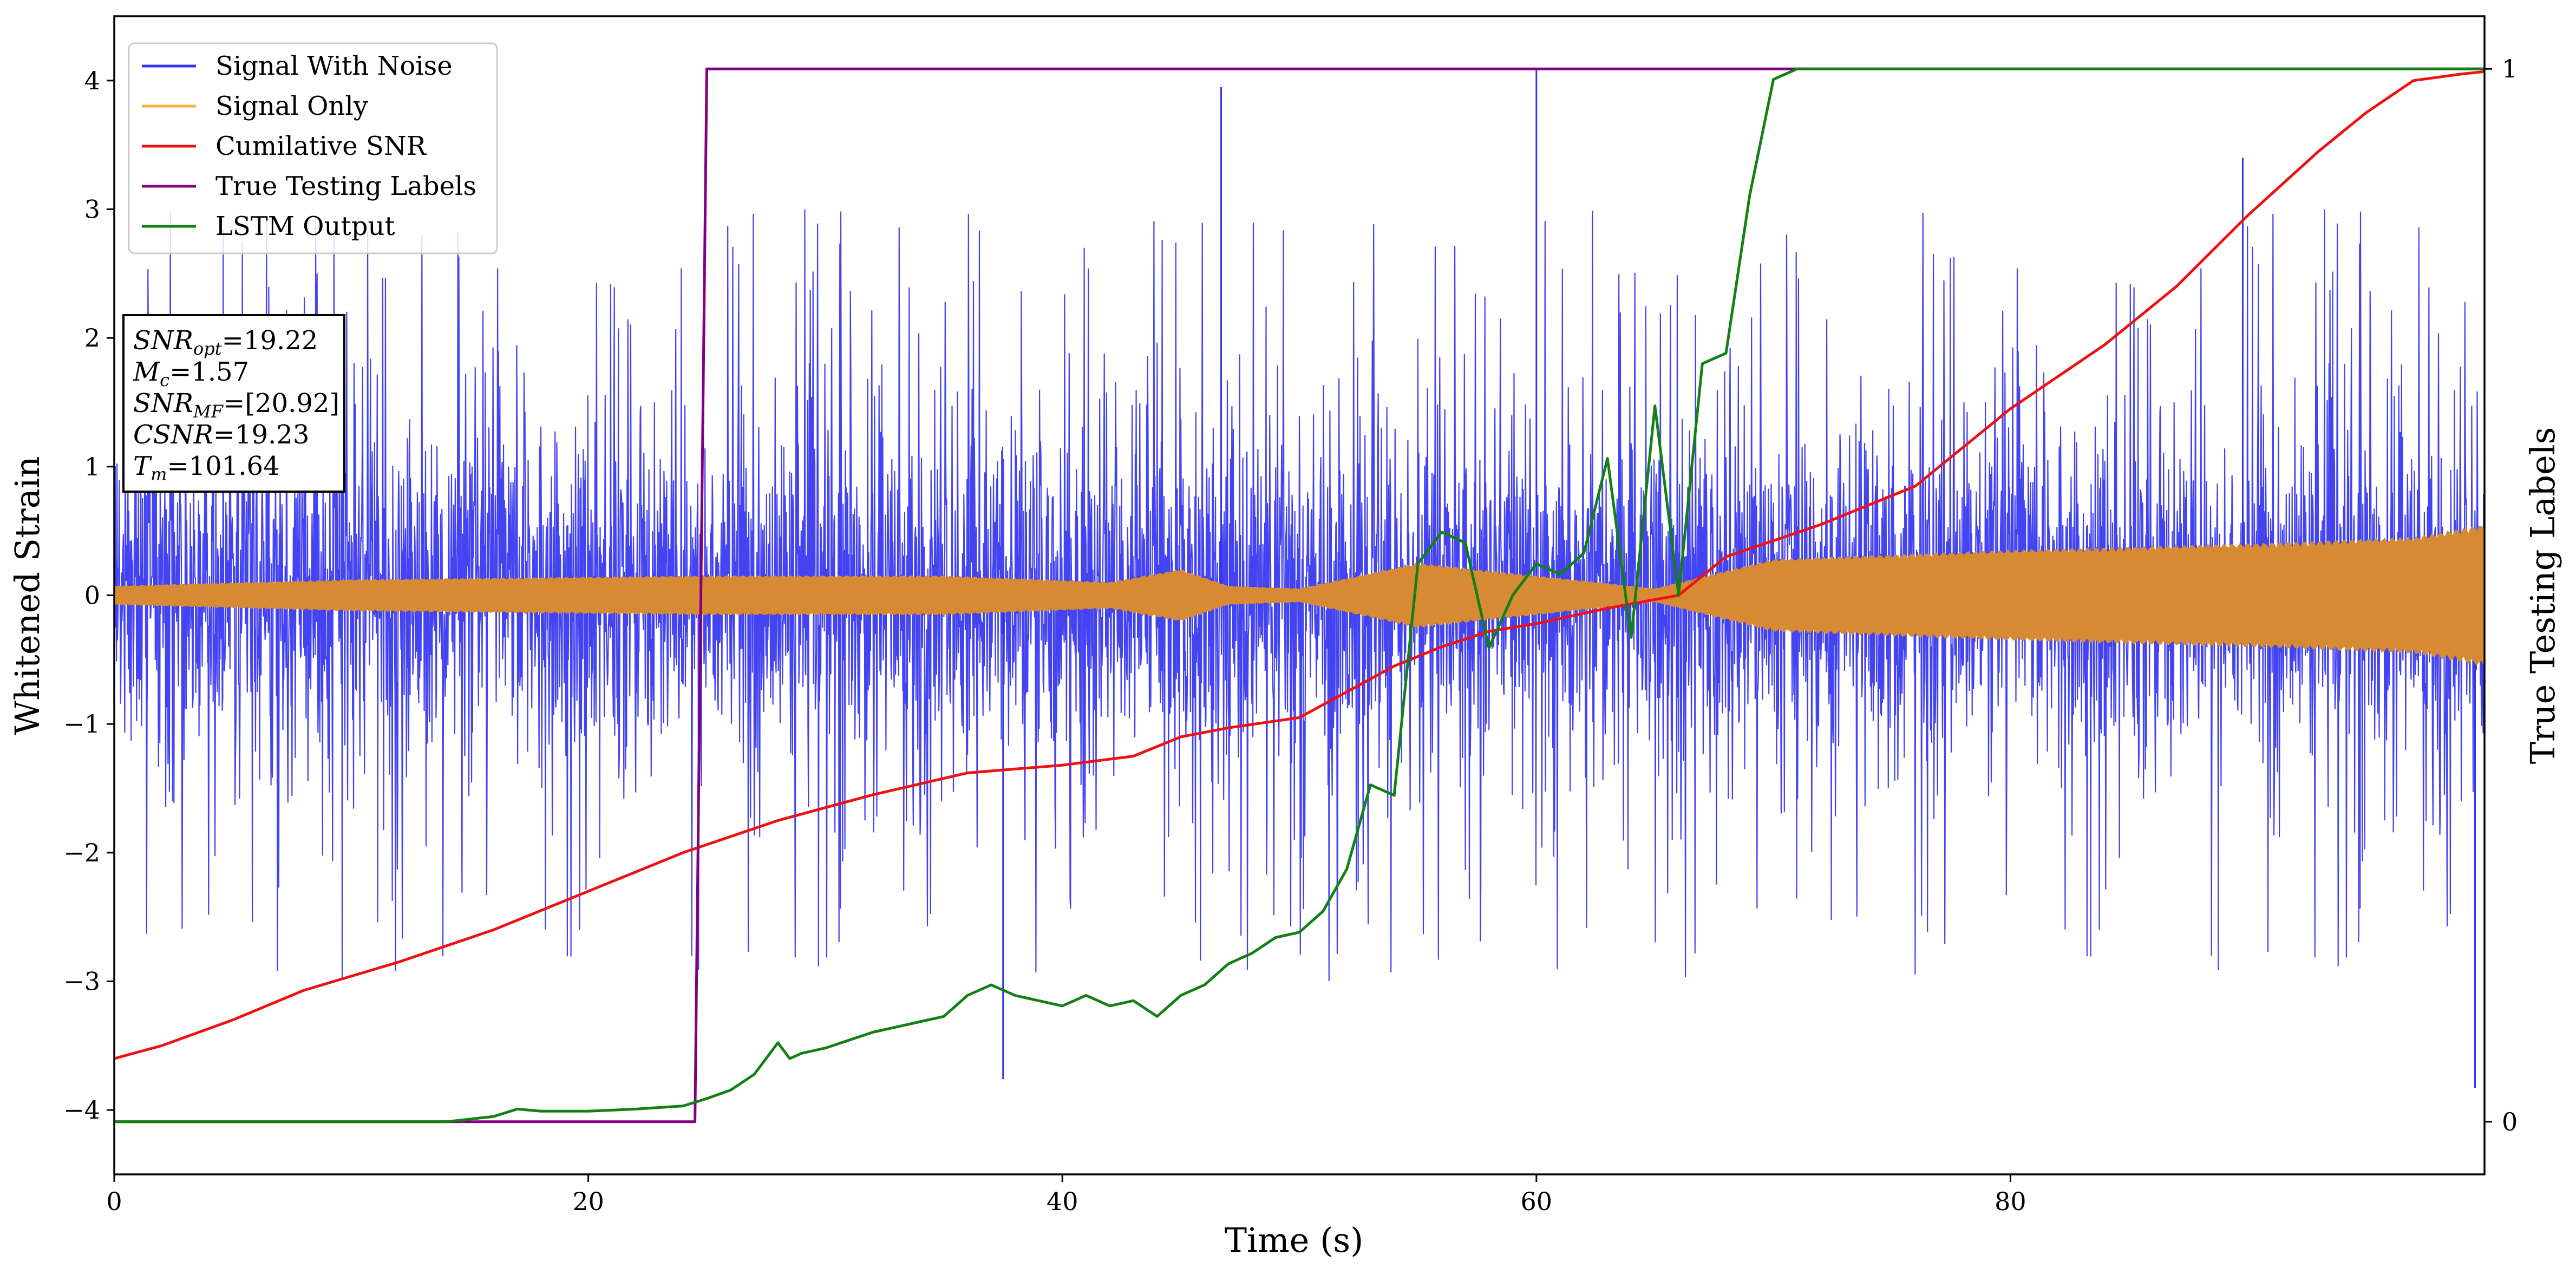 The height and width of the screenshot is (1274, 2576). I want to click on legend-label-lstm: LSTM Output, so click(305, 226).